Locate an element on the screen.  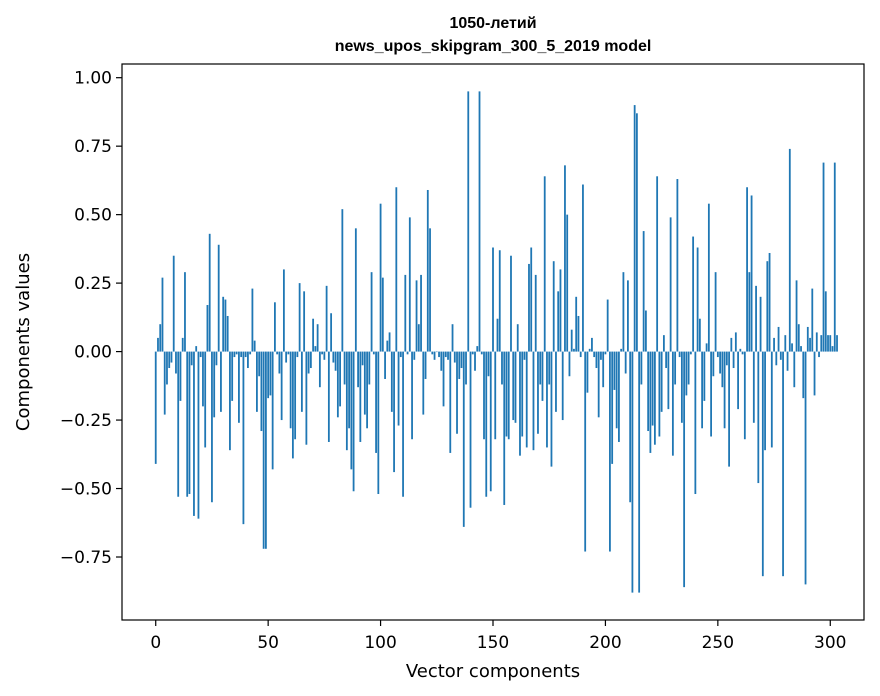
y-tick-label-3: 0.25 is located at coordinates (93, 284).